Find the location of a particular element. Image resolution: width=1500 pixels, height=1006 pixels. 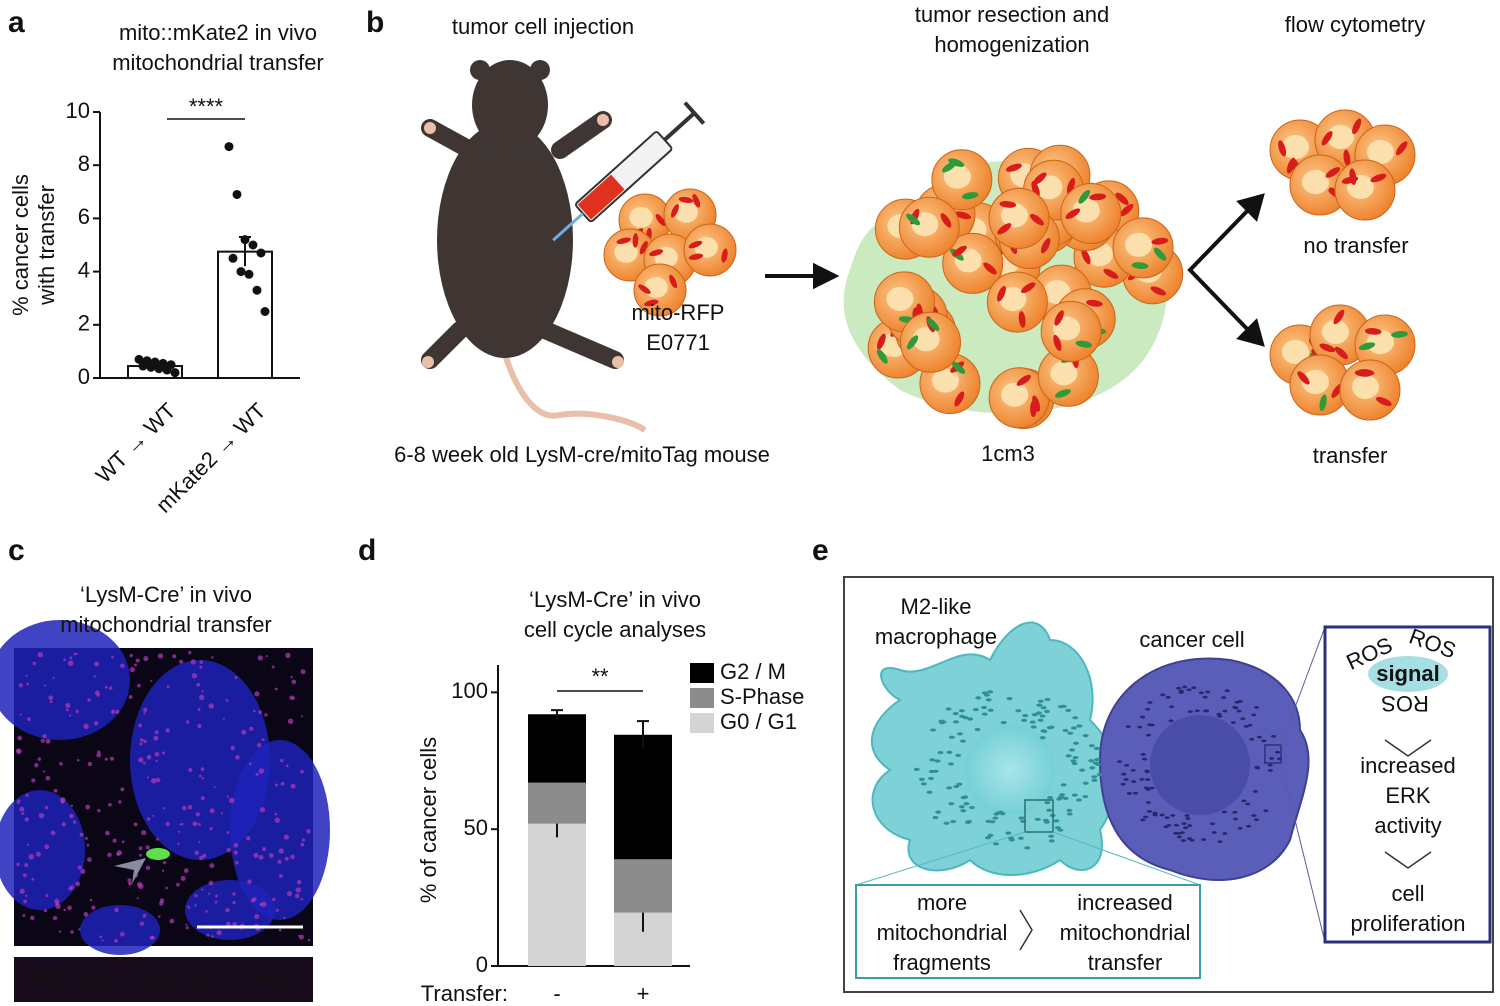

process-box is located at coordinates (1028, 931).